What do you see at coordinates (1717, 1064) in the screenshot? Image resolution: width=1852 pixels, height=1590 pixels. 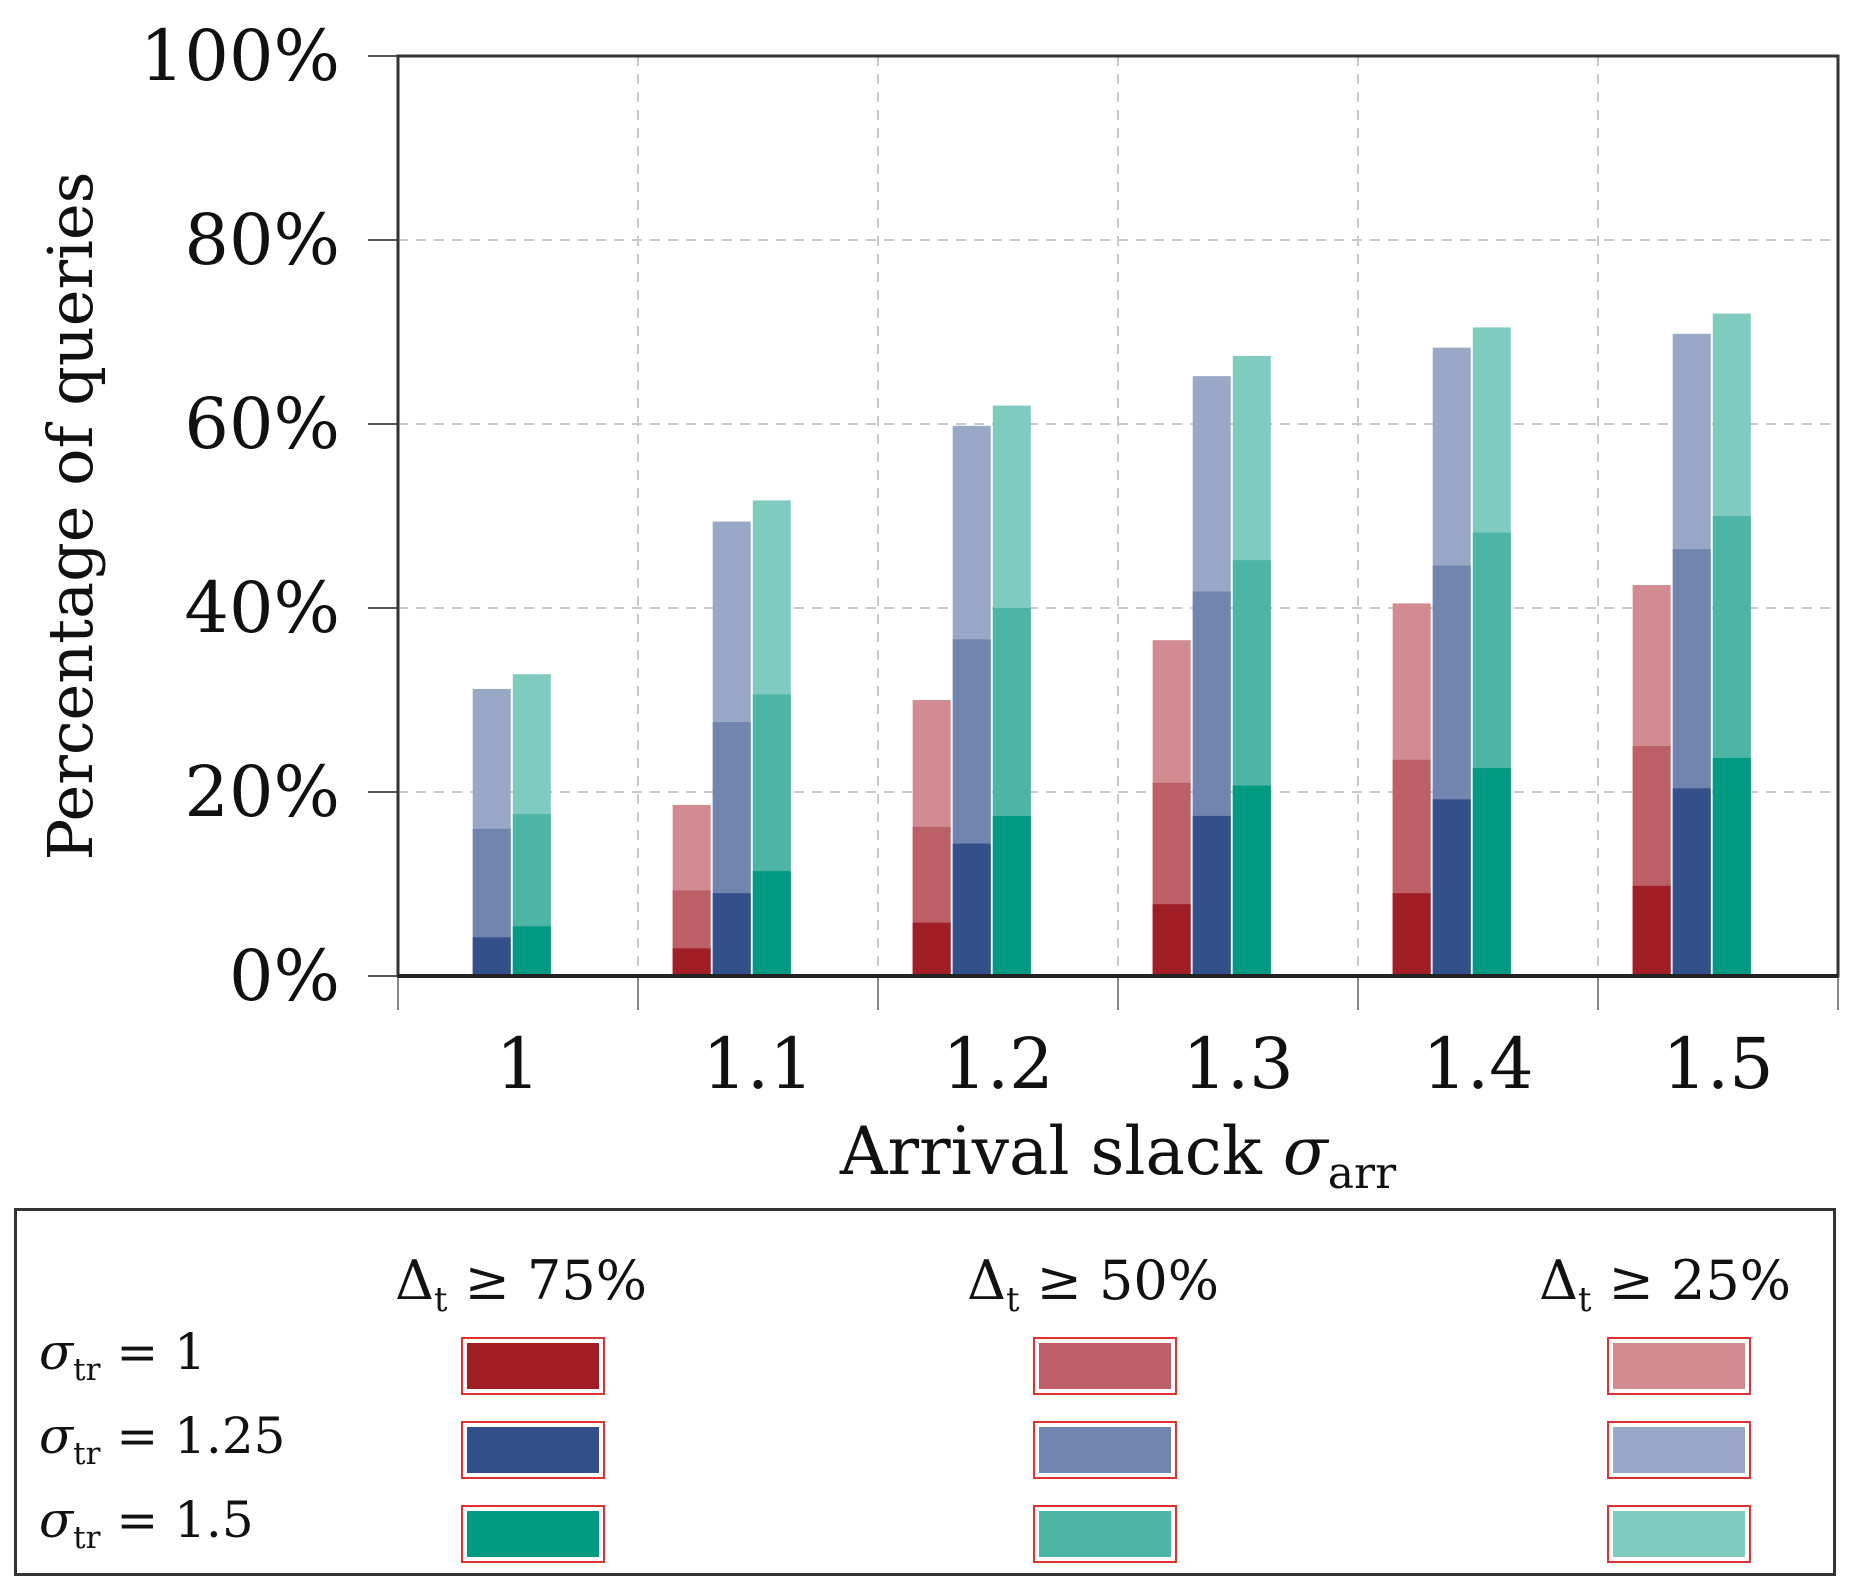 I see `x-tick-label: 1.5` at bounding box center [1717, 1064].